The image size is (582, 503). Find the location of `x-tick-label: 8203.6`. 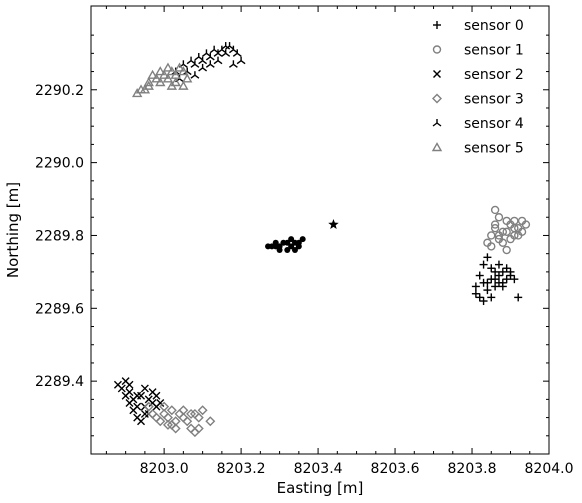

x-tick-label: 8203.6 is located at coordinates (395, 469).